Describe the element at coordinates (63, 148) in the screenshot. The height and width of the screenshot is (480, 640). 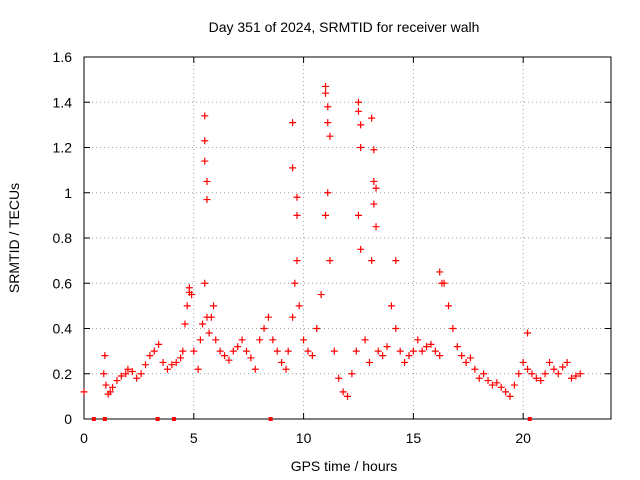
I see `y-tick-label: 1.2` at that location.